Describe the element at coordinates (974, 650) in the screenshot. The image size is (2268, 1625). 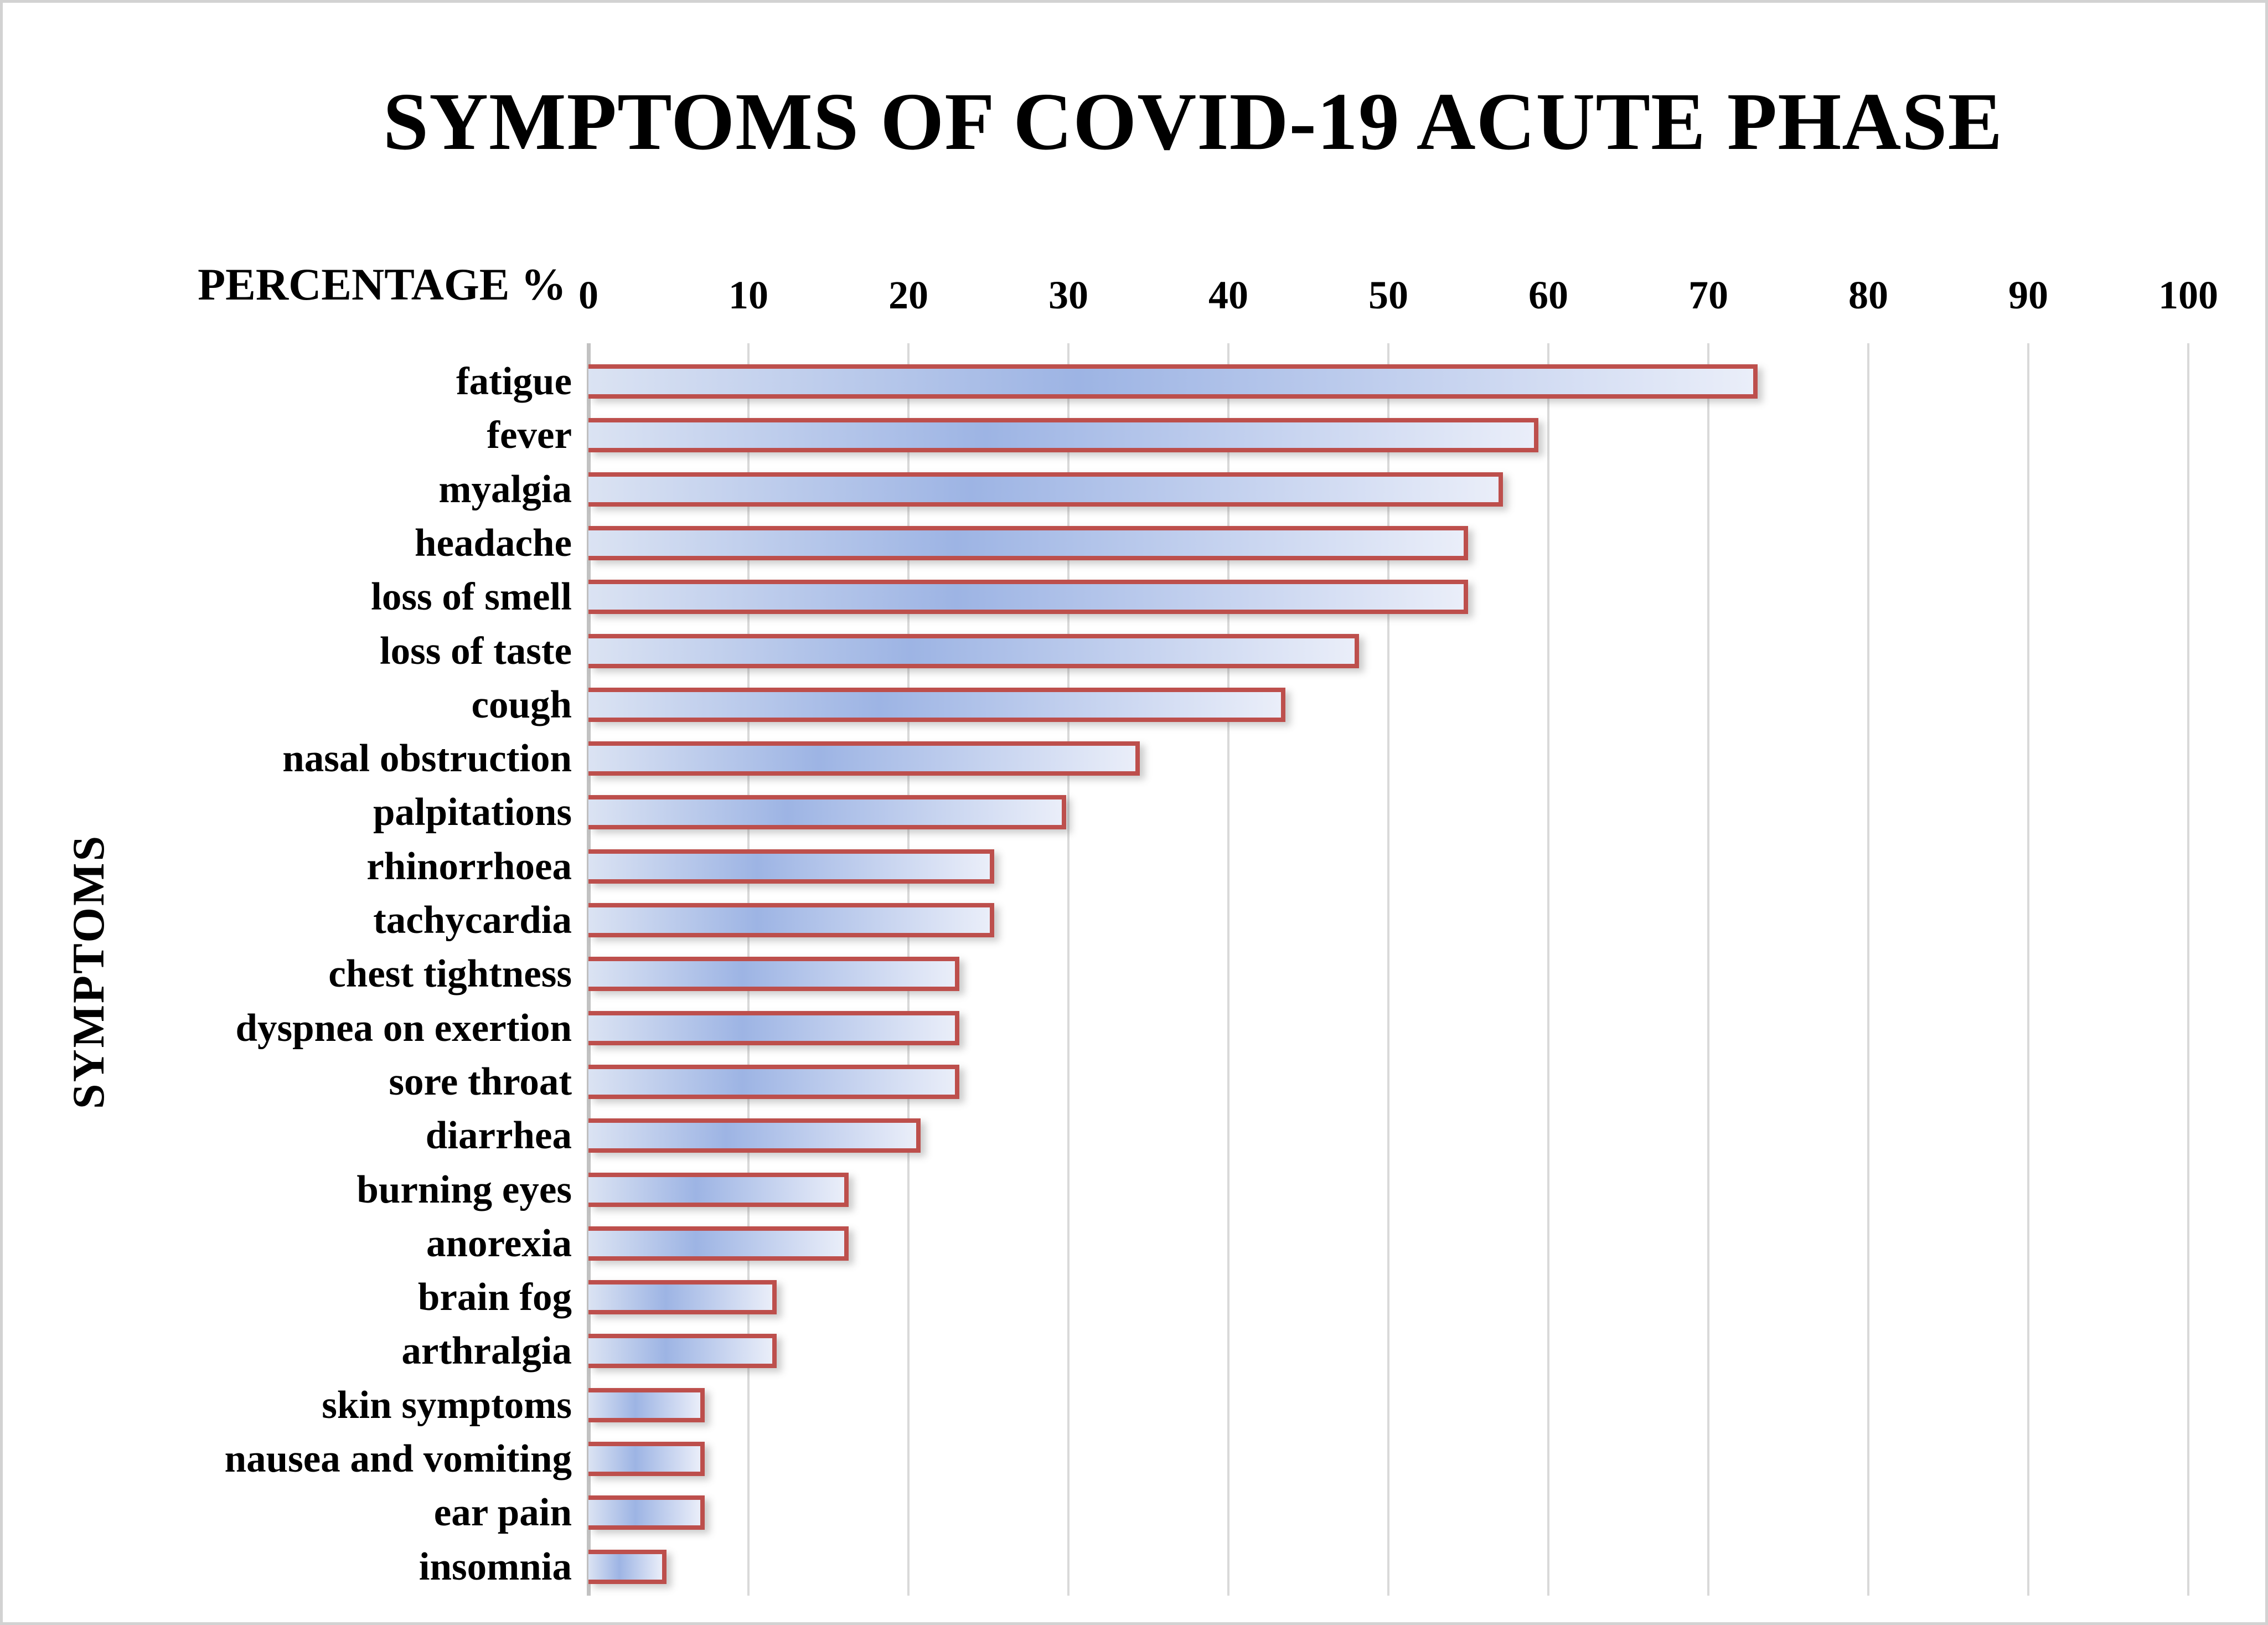
I see `bar-loss-of-taste` at that location.